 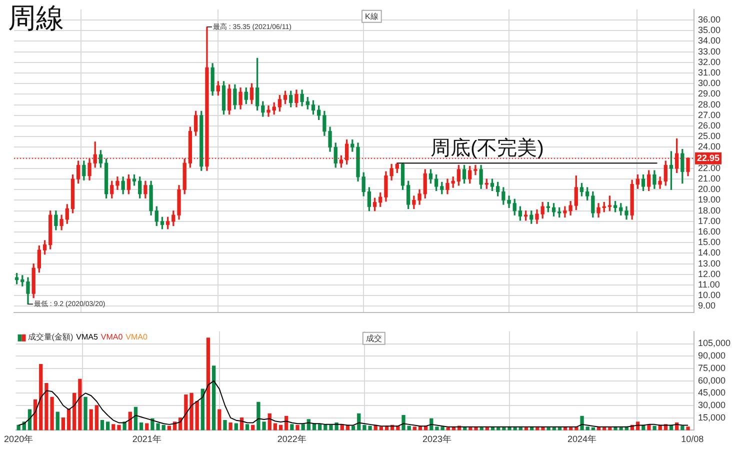 I want to click on y-tick-label: 22.00, so click(x=709, y=167).